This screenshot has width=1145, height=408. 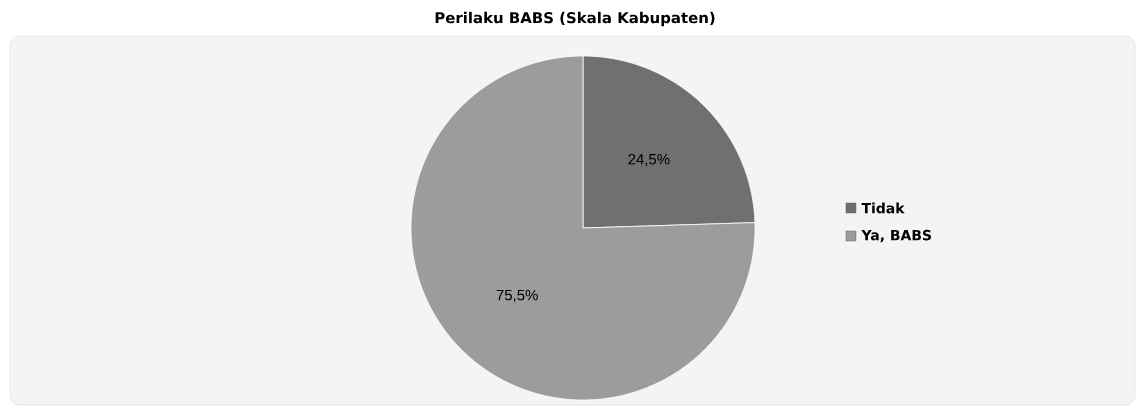 I want to click on data-label: 75,5%, so click(x=517, y=296).